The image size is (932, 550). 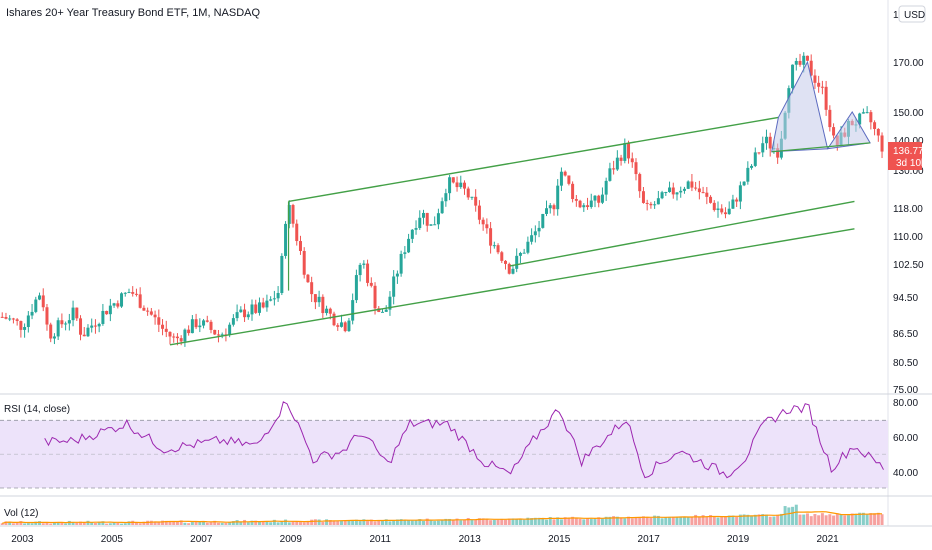 What do you see at coordinates (649, 539) in the screenshot?
I see `x-tick-label: 2017` at bounding box center [649, 539].